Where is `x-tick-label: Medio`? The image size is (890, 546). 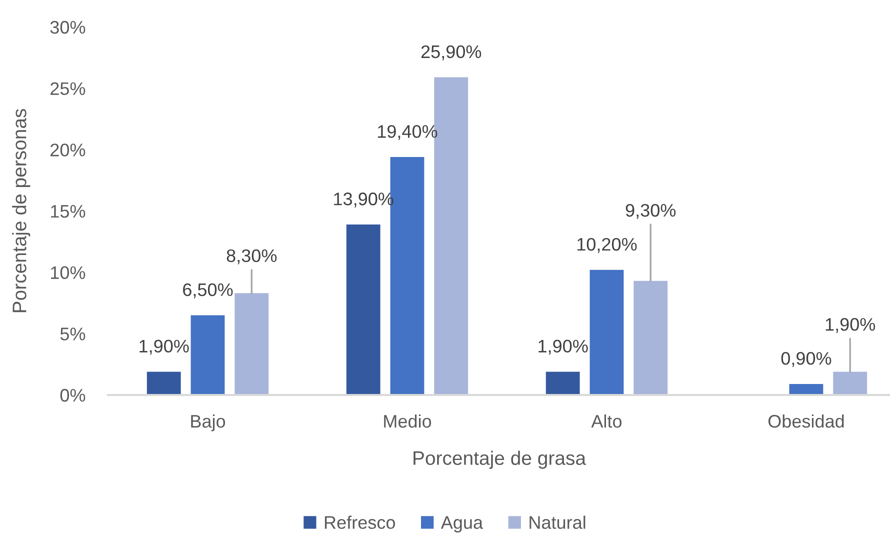
x-tick-label: Medio is located at coordinates (408, 421).